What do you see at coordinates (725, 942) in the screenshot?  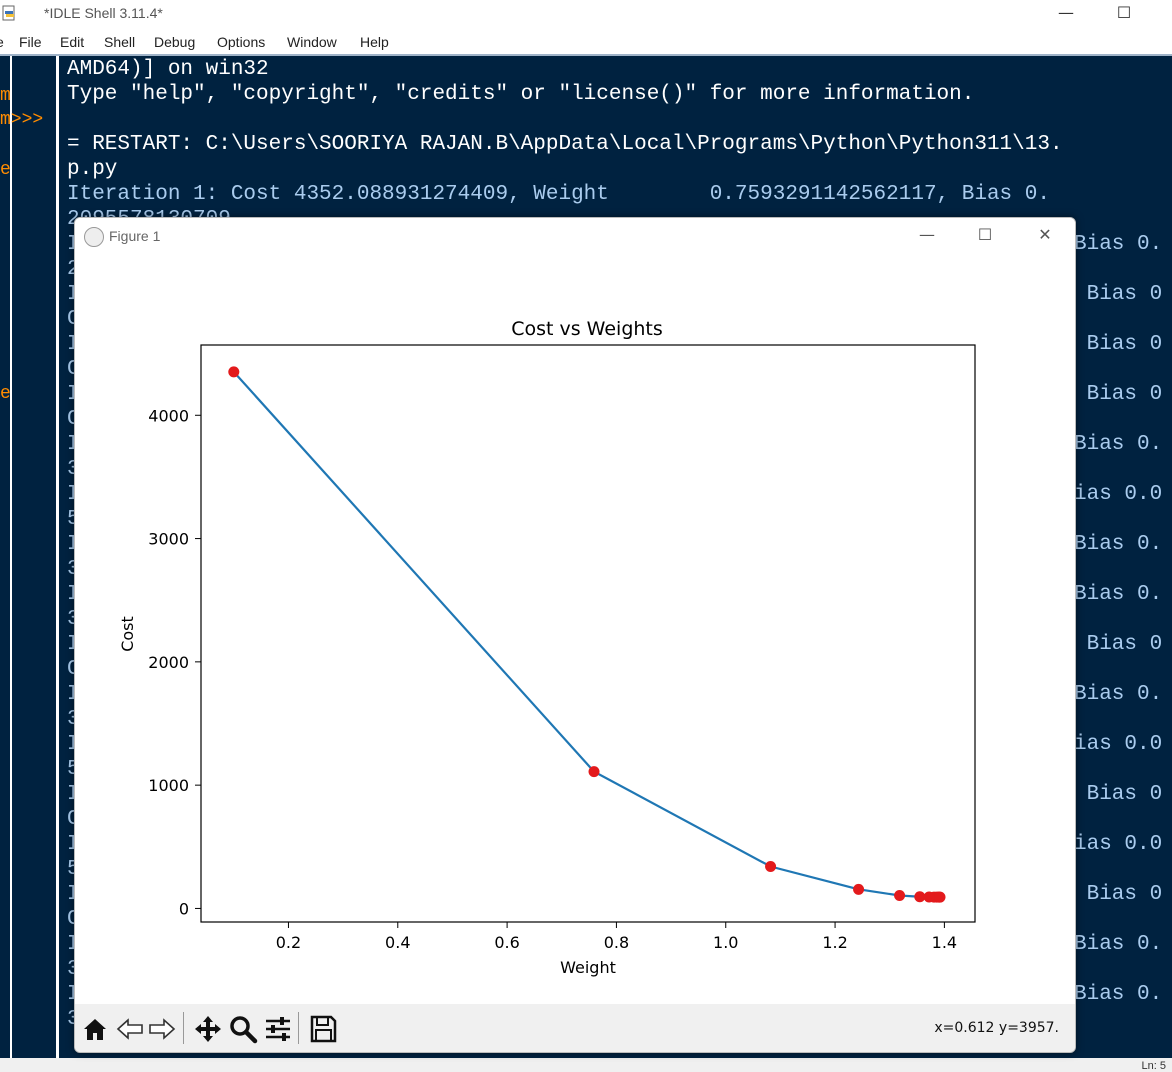 I see `x-tick-label: 1.0` at bounding box center [725, 942].